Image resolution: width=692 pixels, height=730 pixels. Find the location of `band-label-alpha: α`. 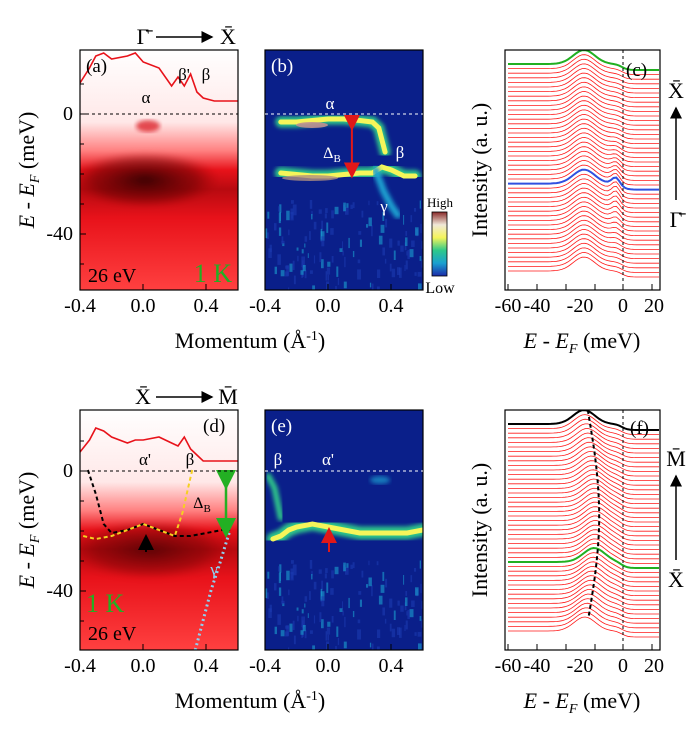

band-label-alpha: α is located at coordinates (330, 103).